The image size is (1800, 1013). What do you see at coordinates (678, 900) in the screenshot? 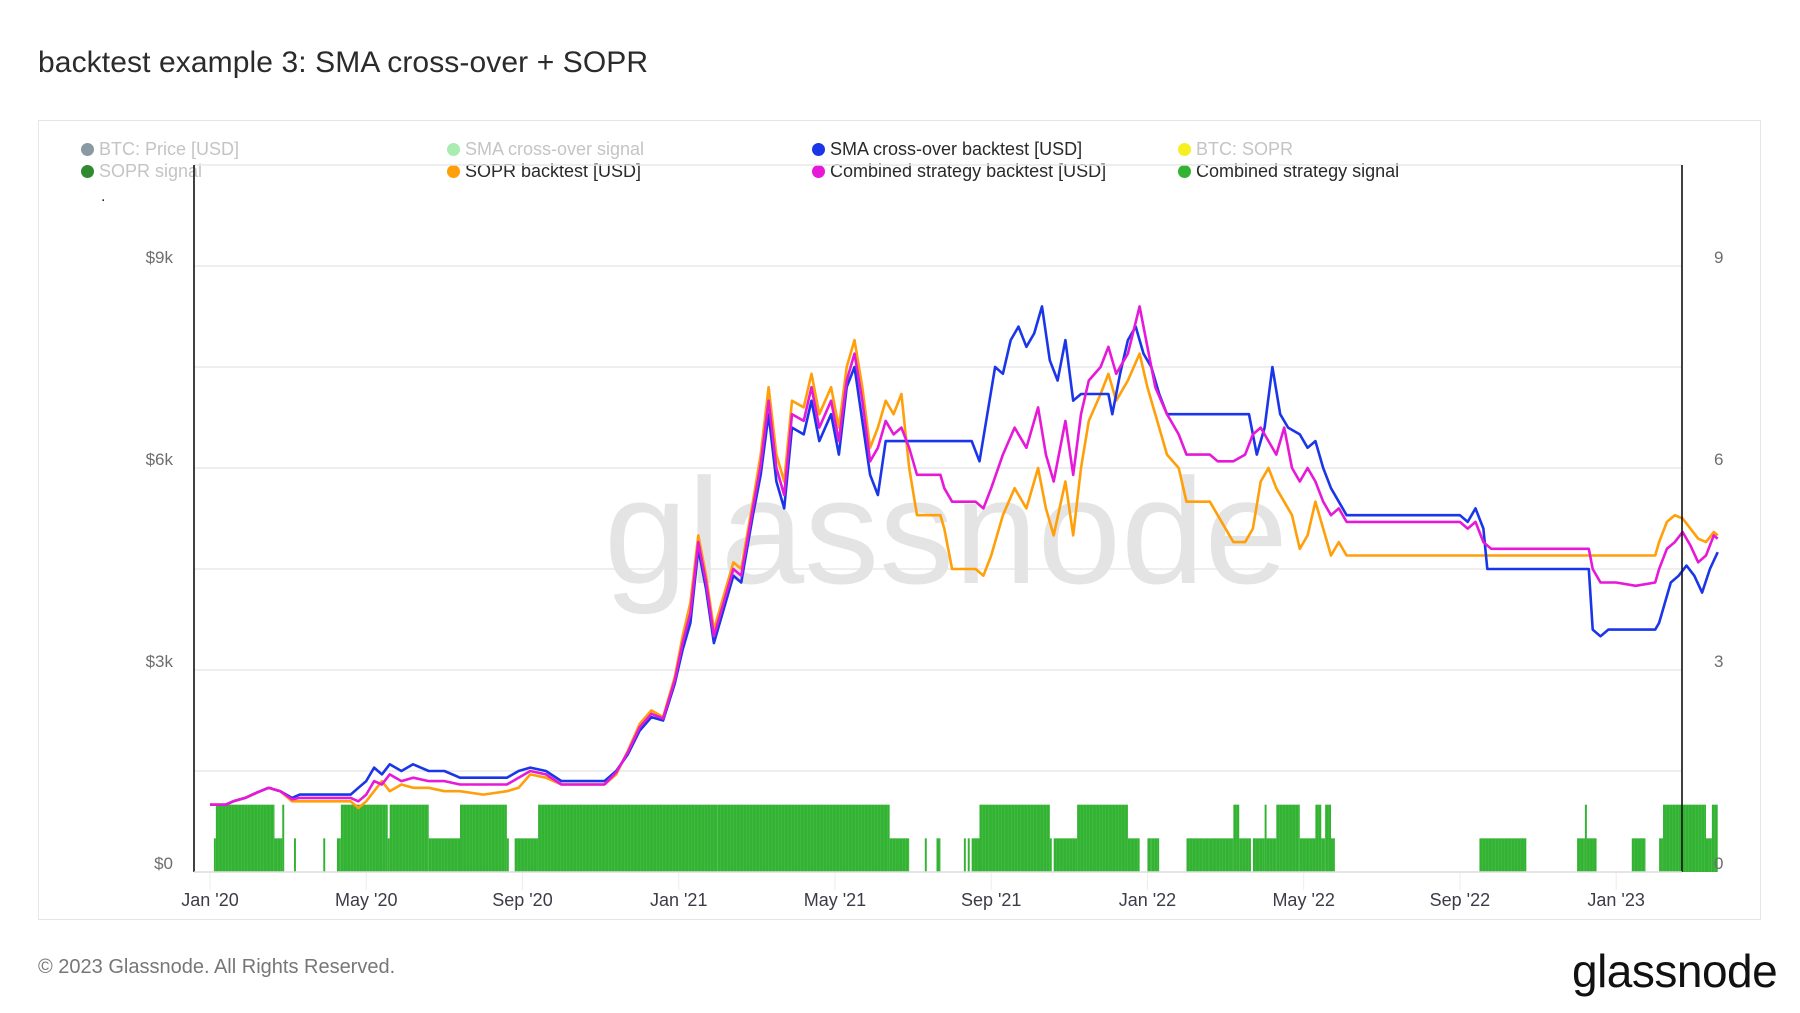
I see `x-tick-label: Jan '21` at bounding box center [678, 900].